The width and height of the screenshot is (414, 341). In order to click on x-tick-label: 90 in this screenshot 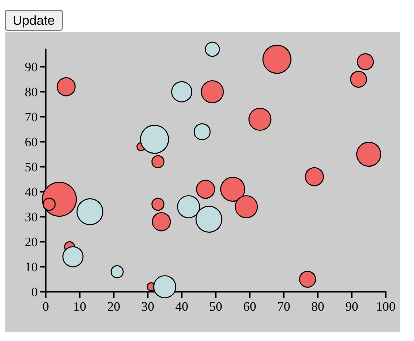, I will do `click(352, 306)`.